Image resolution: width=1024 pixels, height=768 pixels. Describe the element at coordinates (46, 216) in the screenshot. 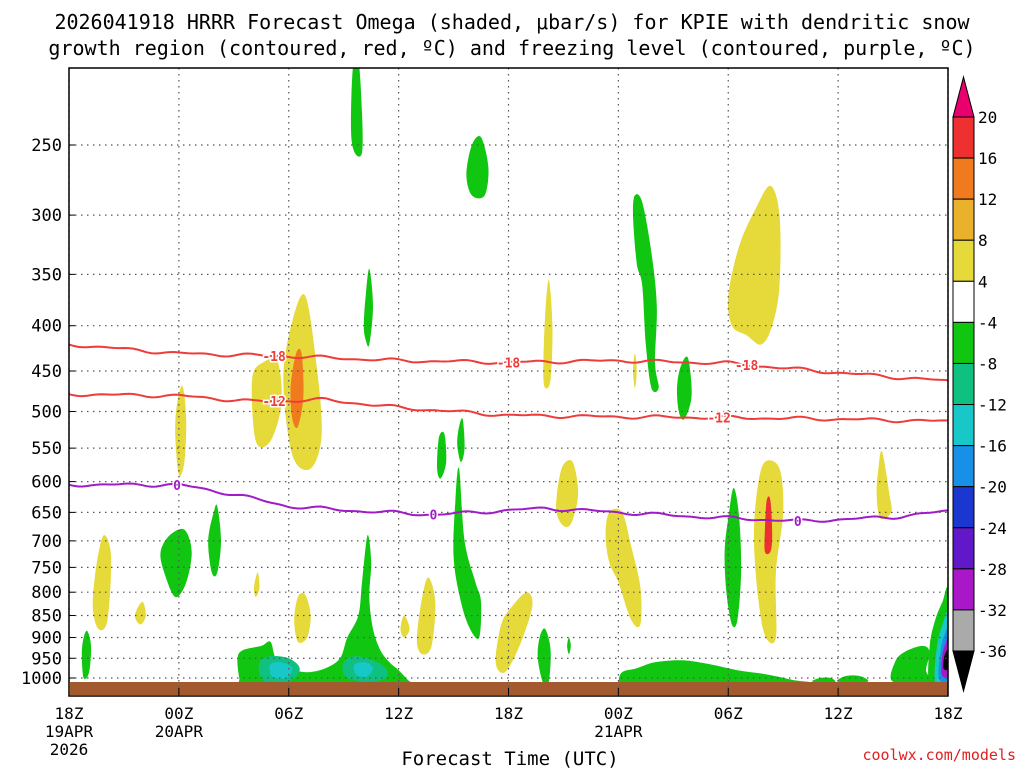

I see `y-tick-label-300: 300` at that location.